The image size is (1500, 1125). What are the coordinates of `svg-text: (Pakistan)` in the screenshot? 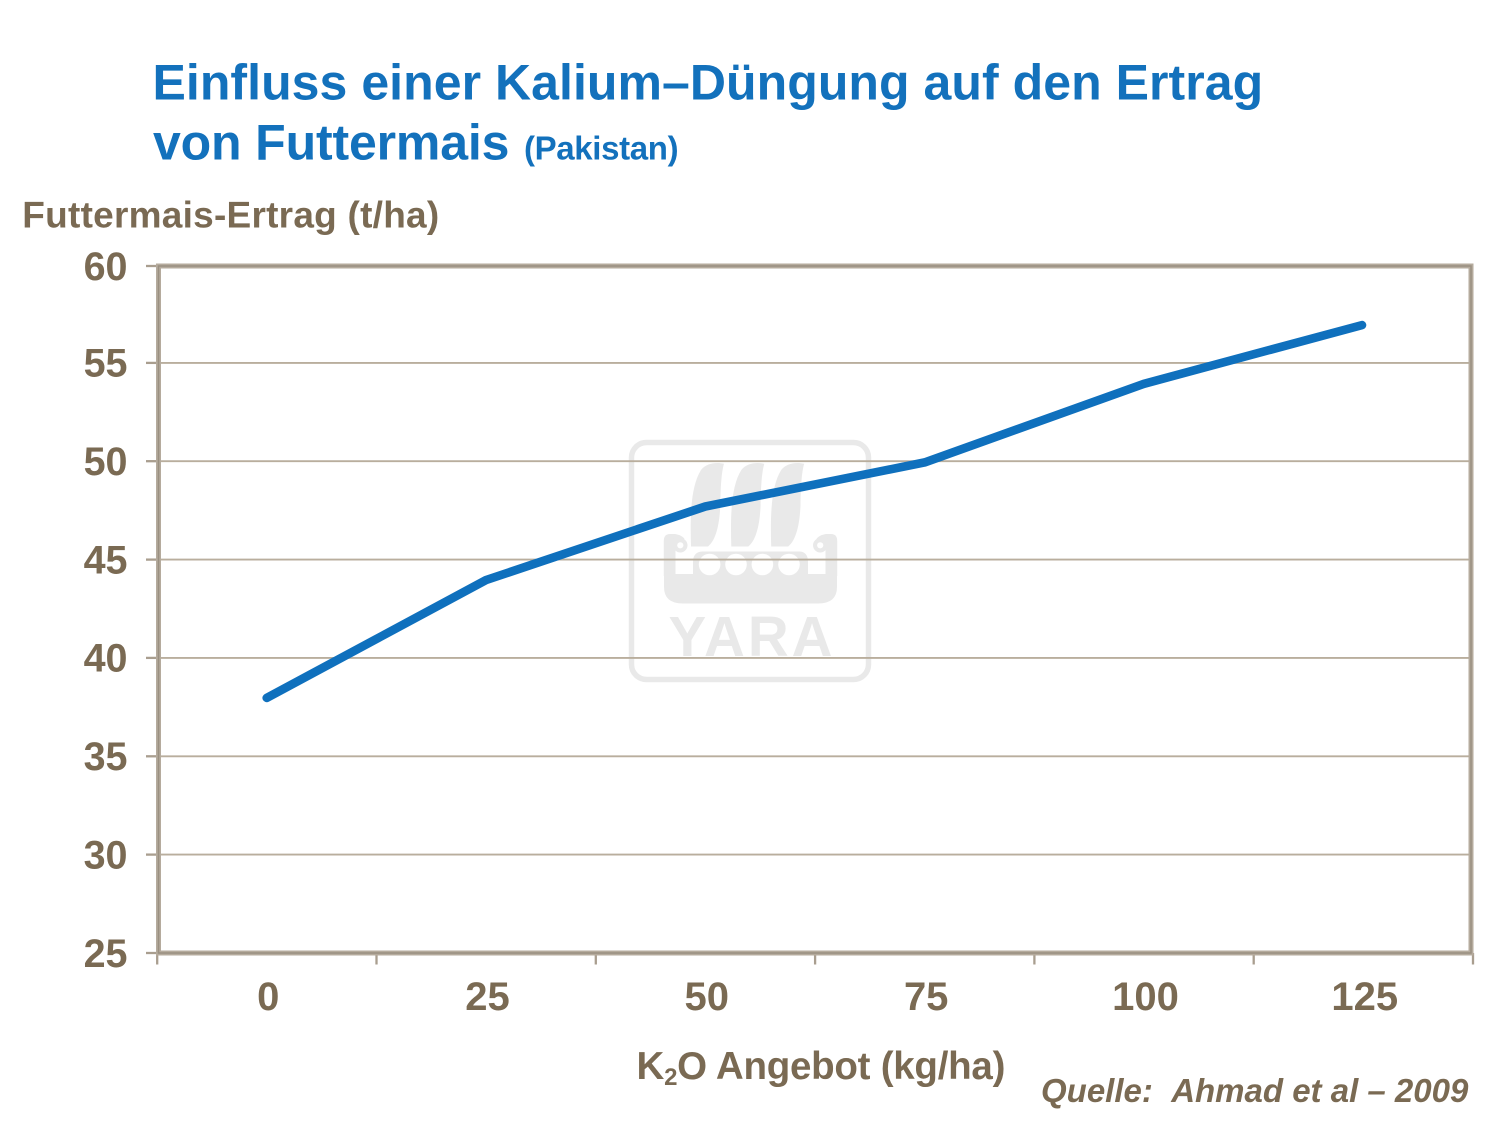 It's located at (601, 148).